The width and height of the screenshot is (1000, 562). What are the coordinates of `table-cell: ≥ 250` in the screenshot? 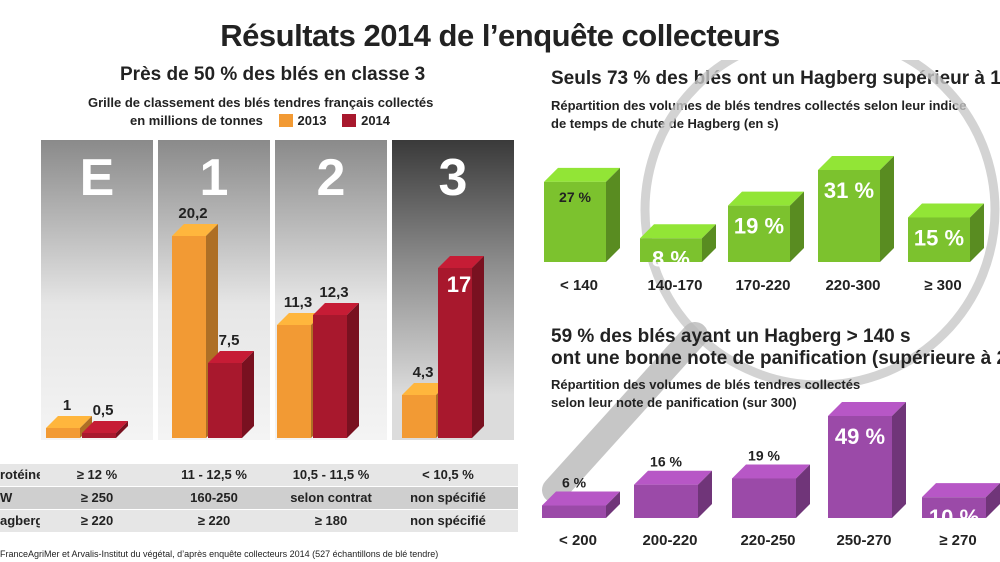 It's located at (97, 497).